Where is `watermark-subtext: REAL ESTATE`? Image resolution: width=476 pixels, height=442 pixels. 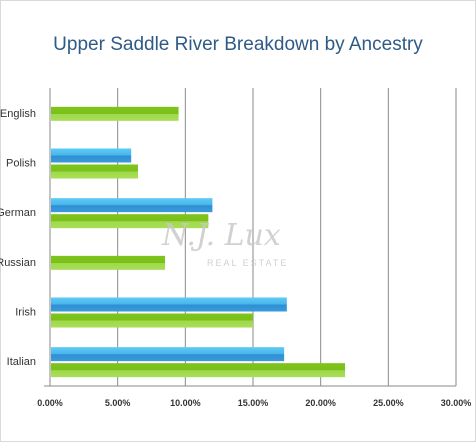 watermark-subtext: REAL ESTATE is located at coordinates (247, 263).